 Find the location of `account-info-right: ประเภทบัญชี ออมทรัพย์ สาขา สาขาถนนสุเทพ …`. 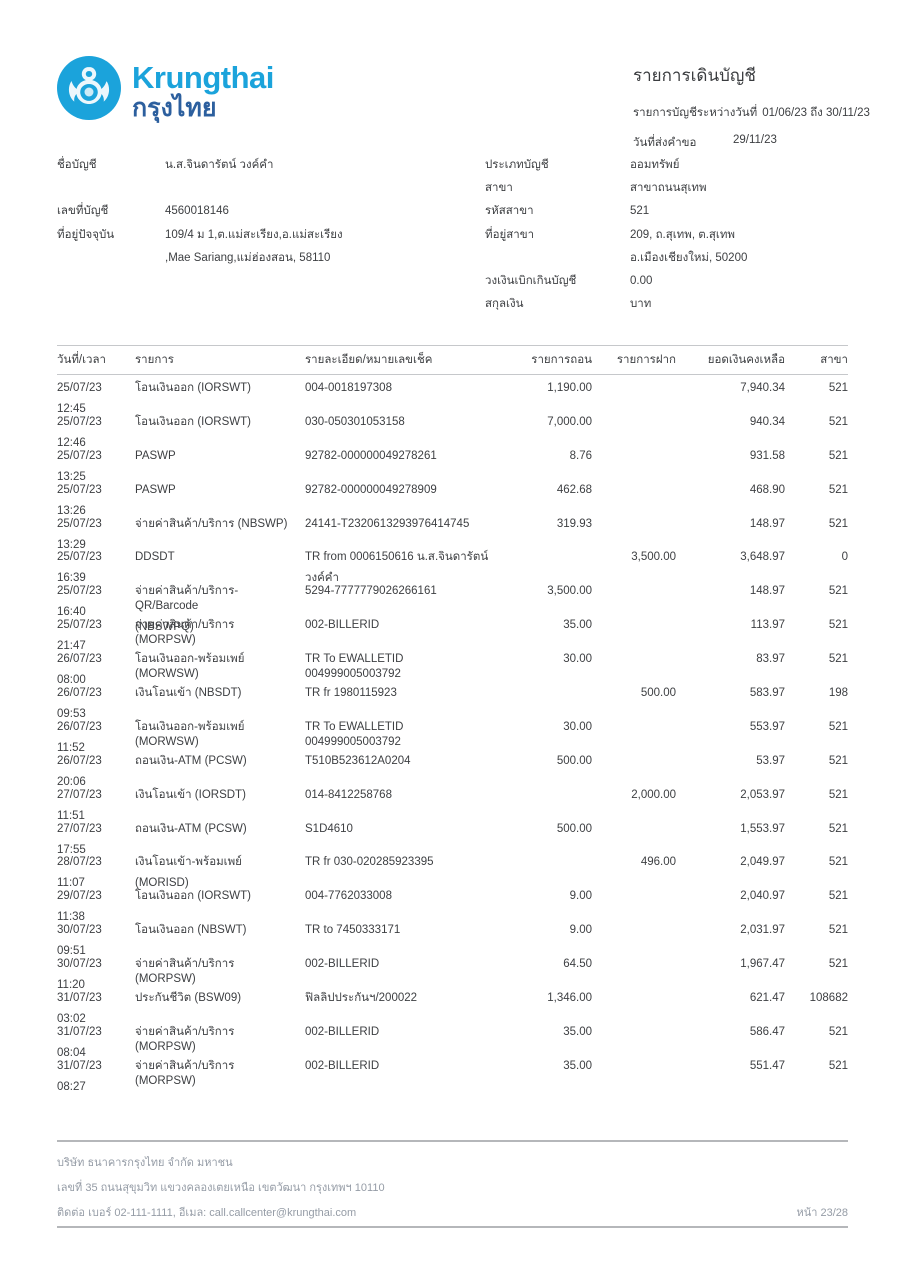

account-info-right: ประเภทบัญชี ออมทรัพย์ สาขา สาขาถนนสุเทพ … is located at coordinates (666, 239).